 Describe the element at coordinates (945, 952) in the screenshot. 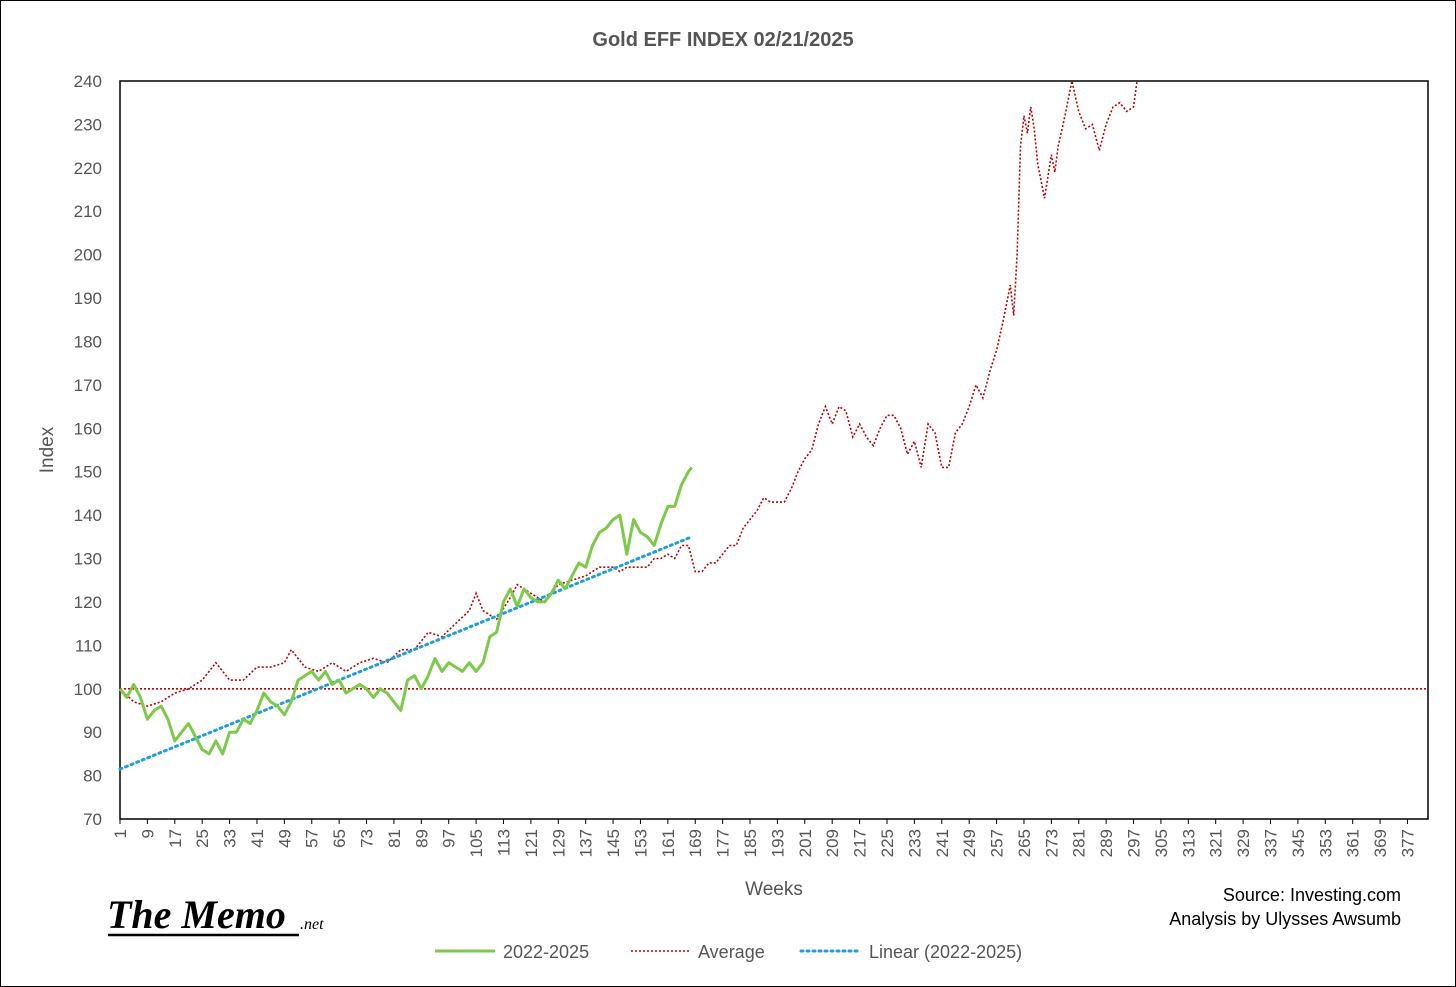

I see `legend-label-linear: Linear (2022-2025)` at that location.